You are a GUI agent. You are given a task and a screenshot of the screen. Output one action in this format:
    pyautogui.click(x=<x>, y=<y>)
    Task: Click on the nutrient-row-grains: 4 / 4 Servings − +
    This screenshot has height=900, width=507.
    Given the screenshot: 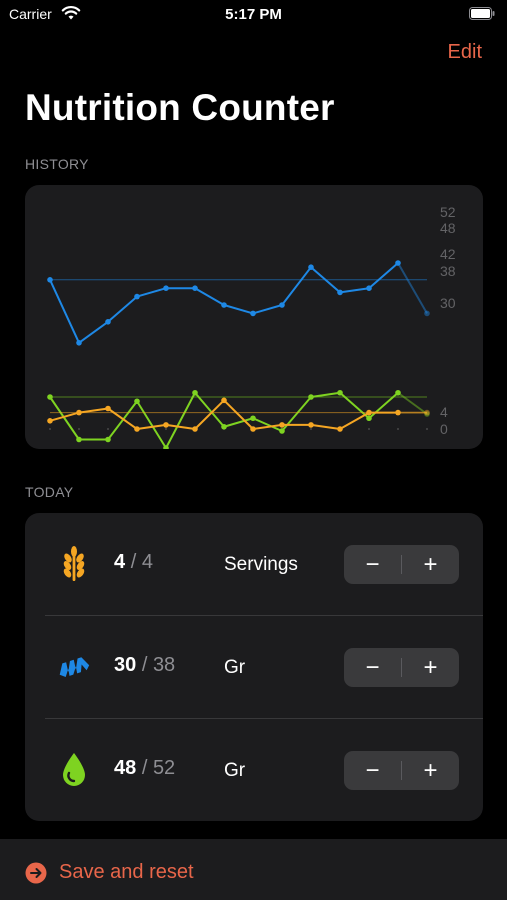 What is the action you would take?
    pyautogui.click(x=254, y=564)
    